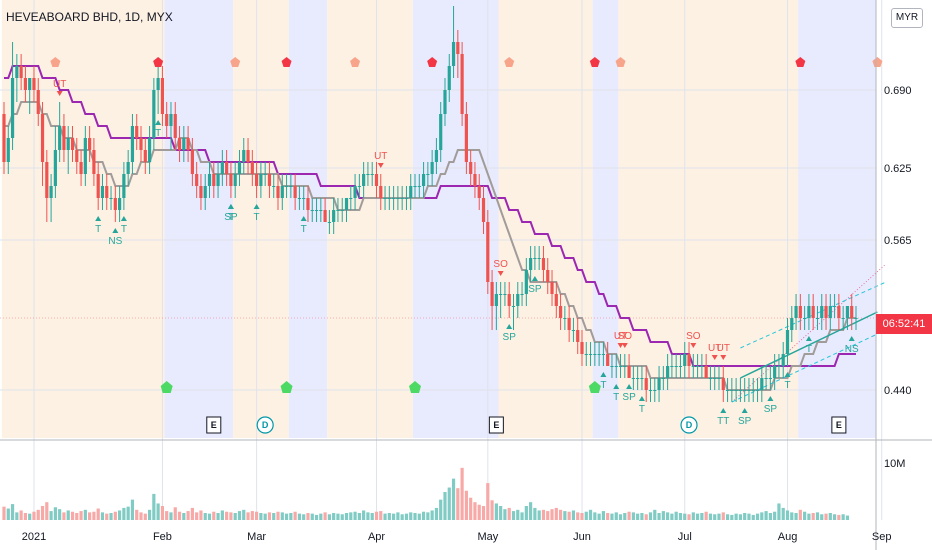 The image size is (932, 550). Describe the element at coordinates (625, 336) in the screenshot. I see `signal-label: SO` at that location.